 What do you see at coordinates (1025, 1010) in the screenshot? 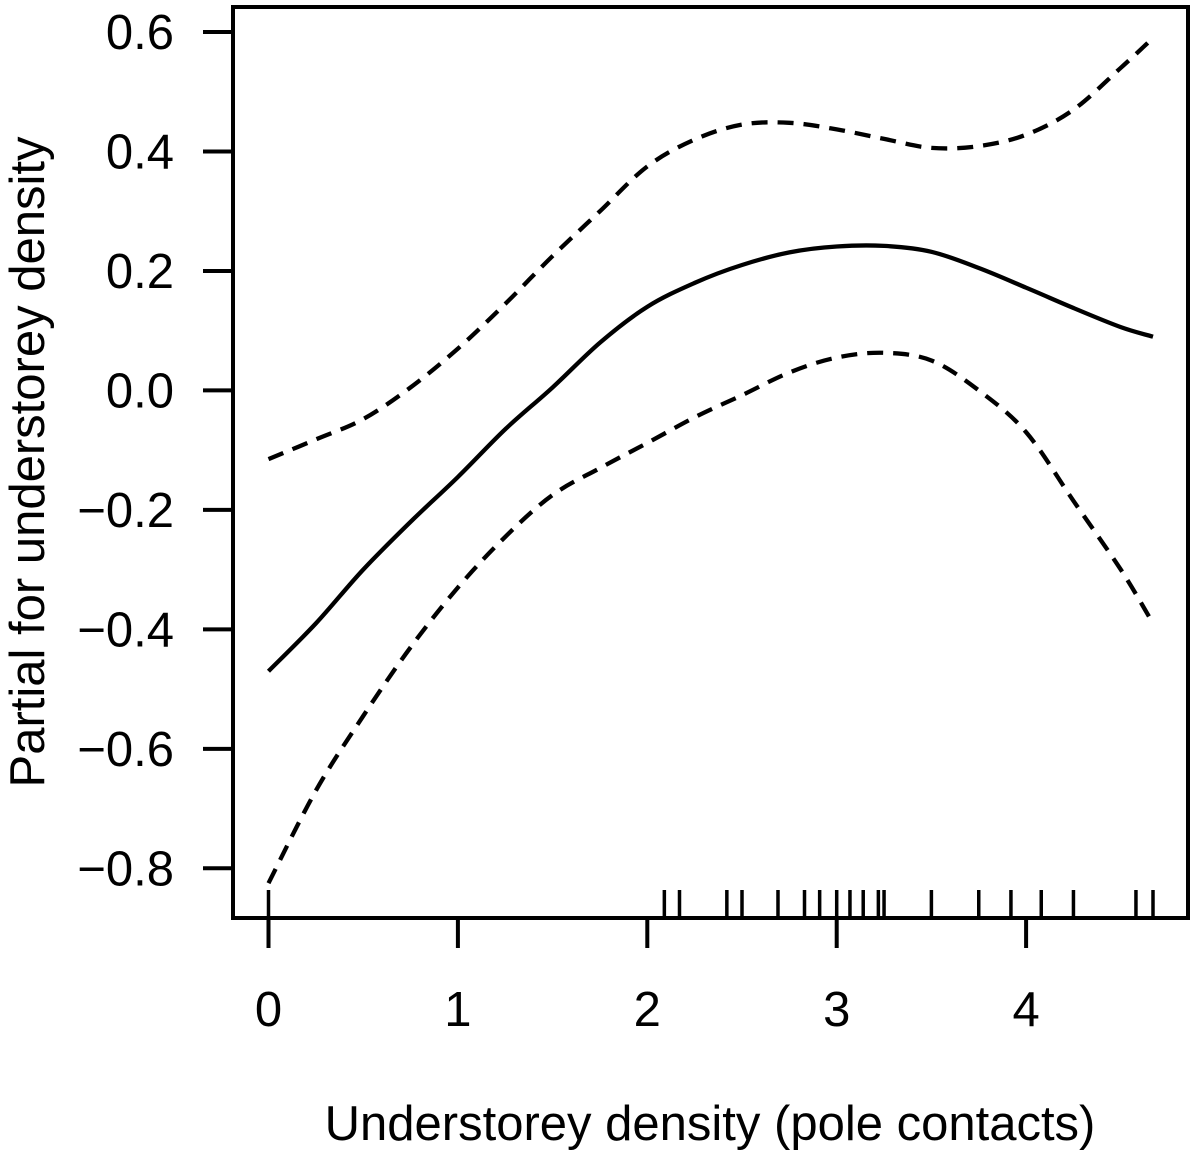
I see `x-tick-label: 4` at bounding box center [1025, 1010].